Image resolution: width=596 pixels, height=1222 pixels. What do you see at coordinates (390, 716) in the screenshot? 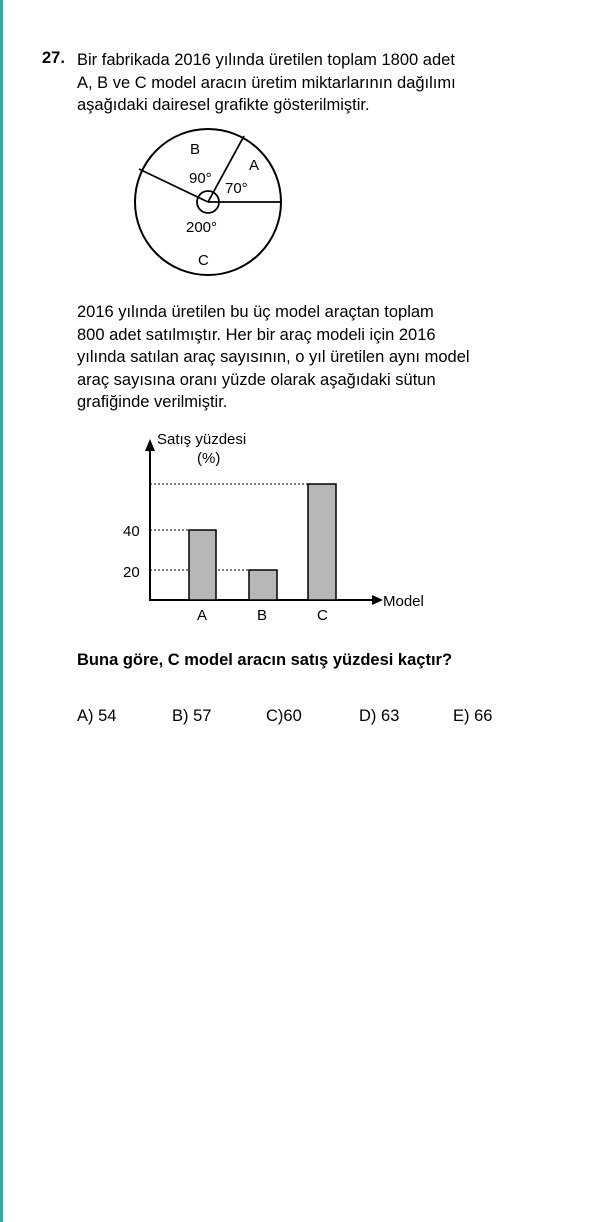
I see `option-value: 63` at bounding box center [390, 716].